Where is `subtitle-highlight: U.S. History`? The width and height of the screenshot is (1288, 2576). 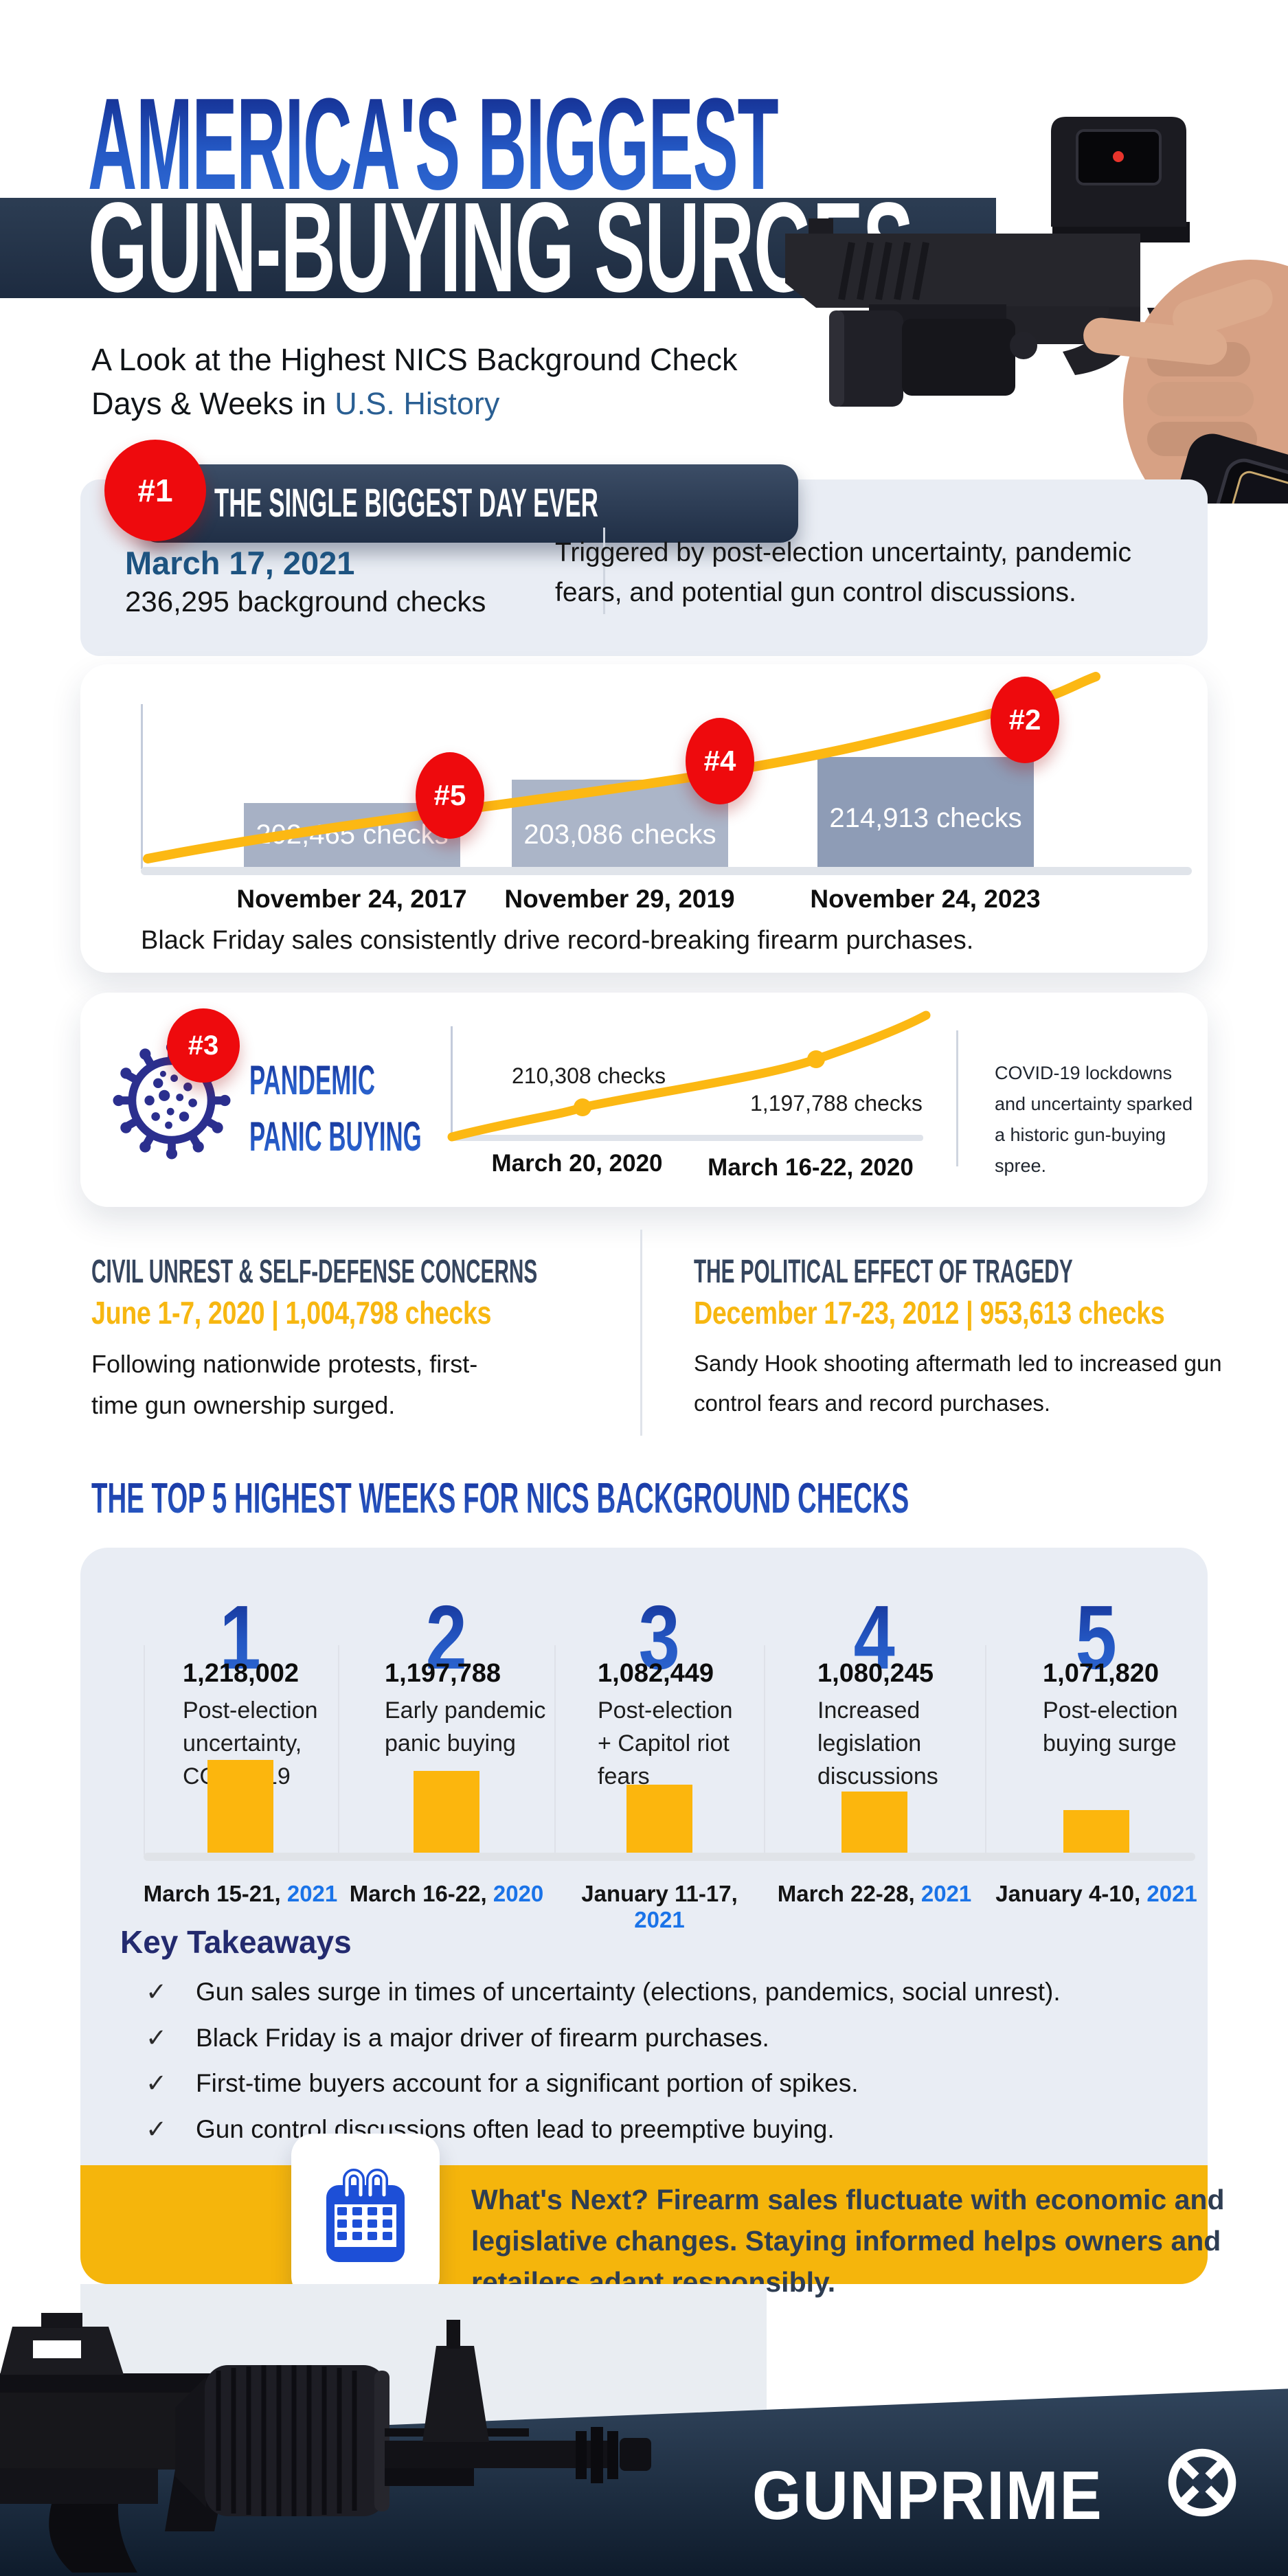
subtitle-highlight: U.S. History is located at coordinates (417, 403).